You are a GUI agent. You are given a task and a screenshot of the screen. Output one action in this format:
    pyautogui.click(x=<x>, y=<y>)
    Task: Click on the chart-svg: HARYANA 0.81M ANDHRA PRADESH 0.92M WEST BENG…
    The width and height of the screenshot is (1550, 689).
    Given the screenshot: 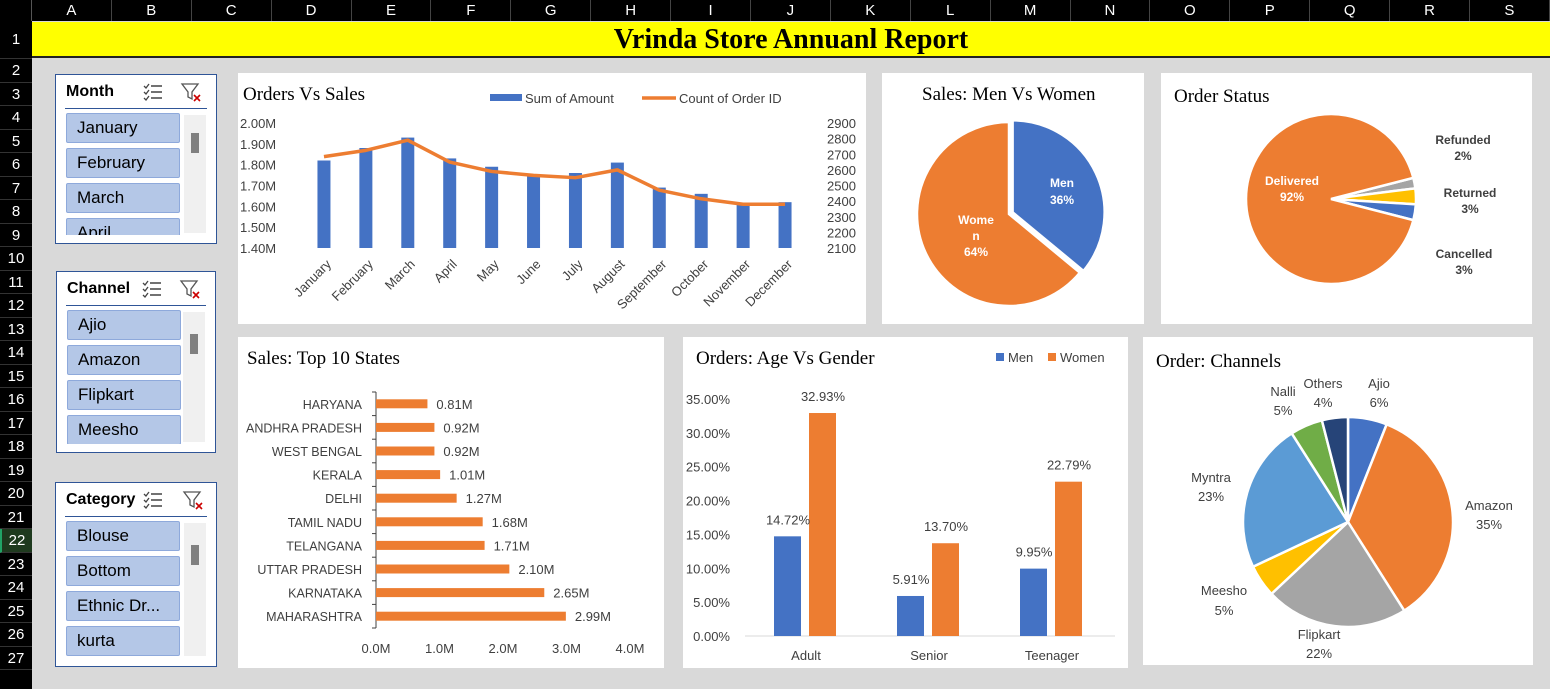 What is the action you would take?
    pyautogui.click(x=445, y=523)
    